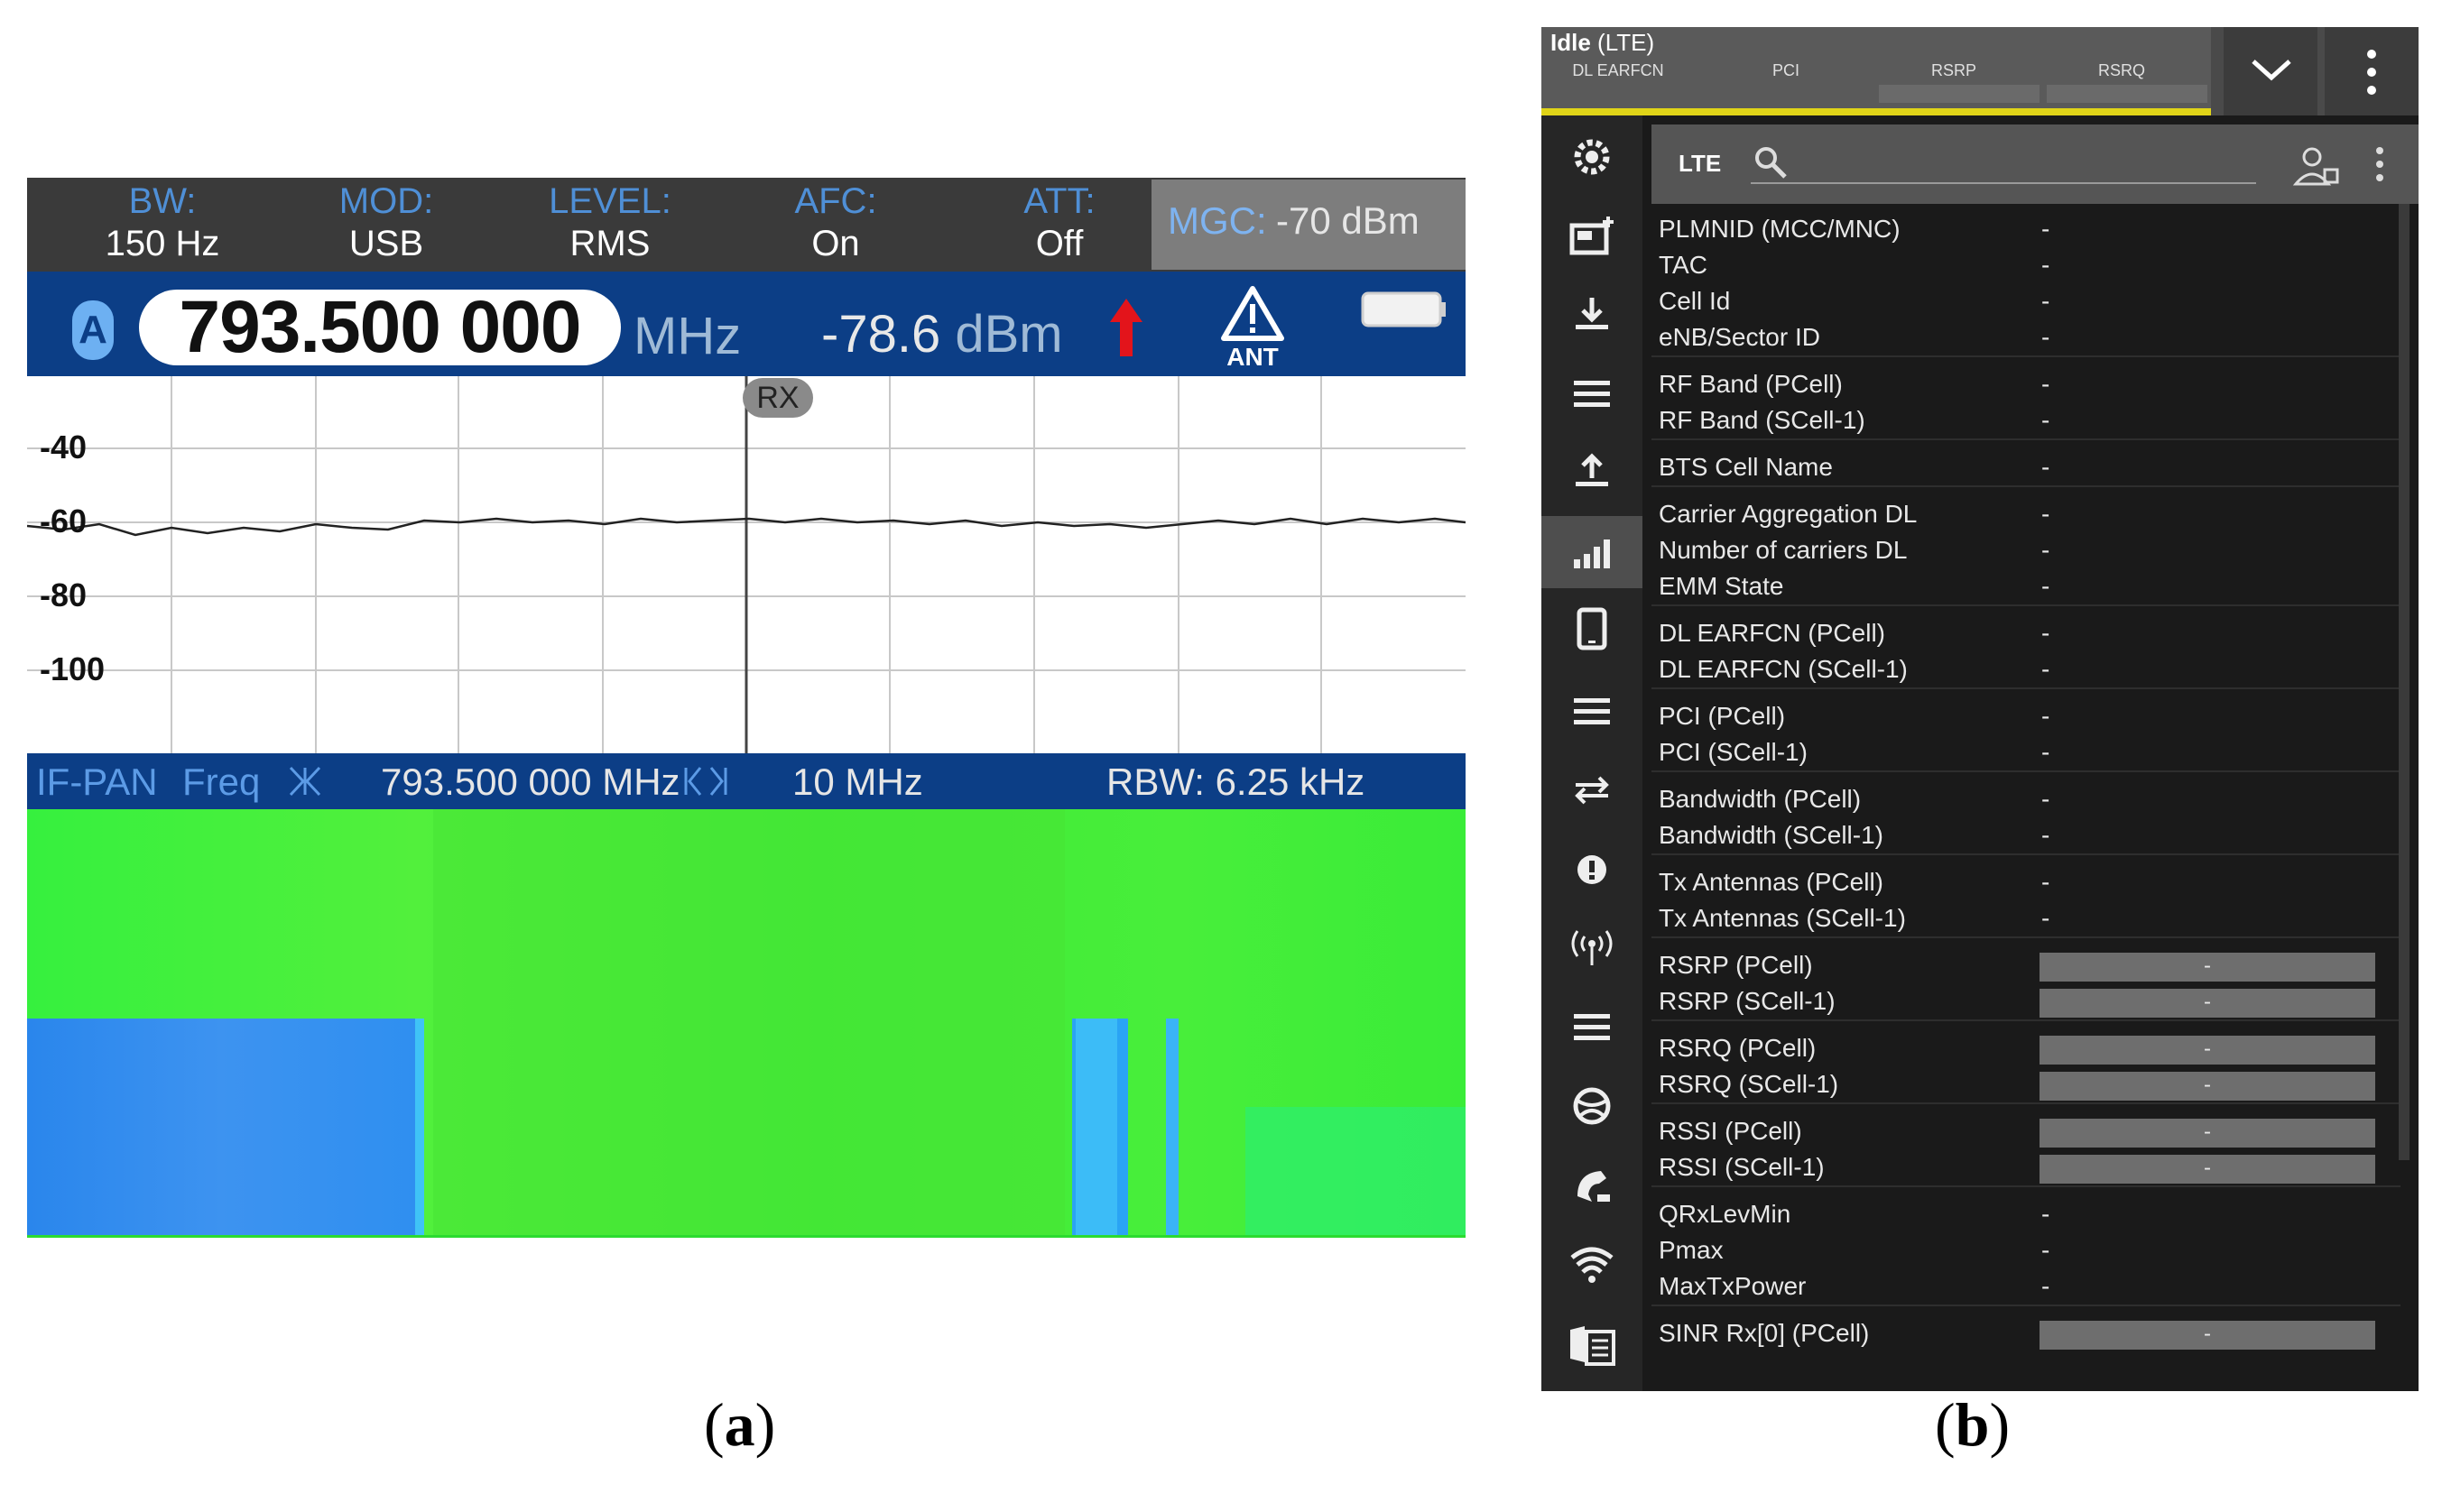 This screenshot has height=1512, width=2442. Describe the element at coordinates (1747, 1001) in the screenshot. I see `parameter-label: RSRP (SCell-1)` at that location.